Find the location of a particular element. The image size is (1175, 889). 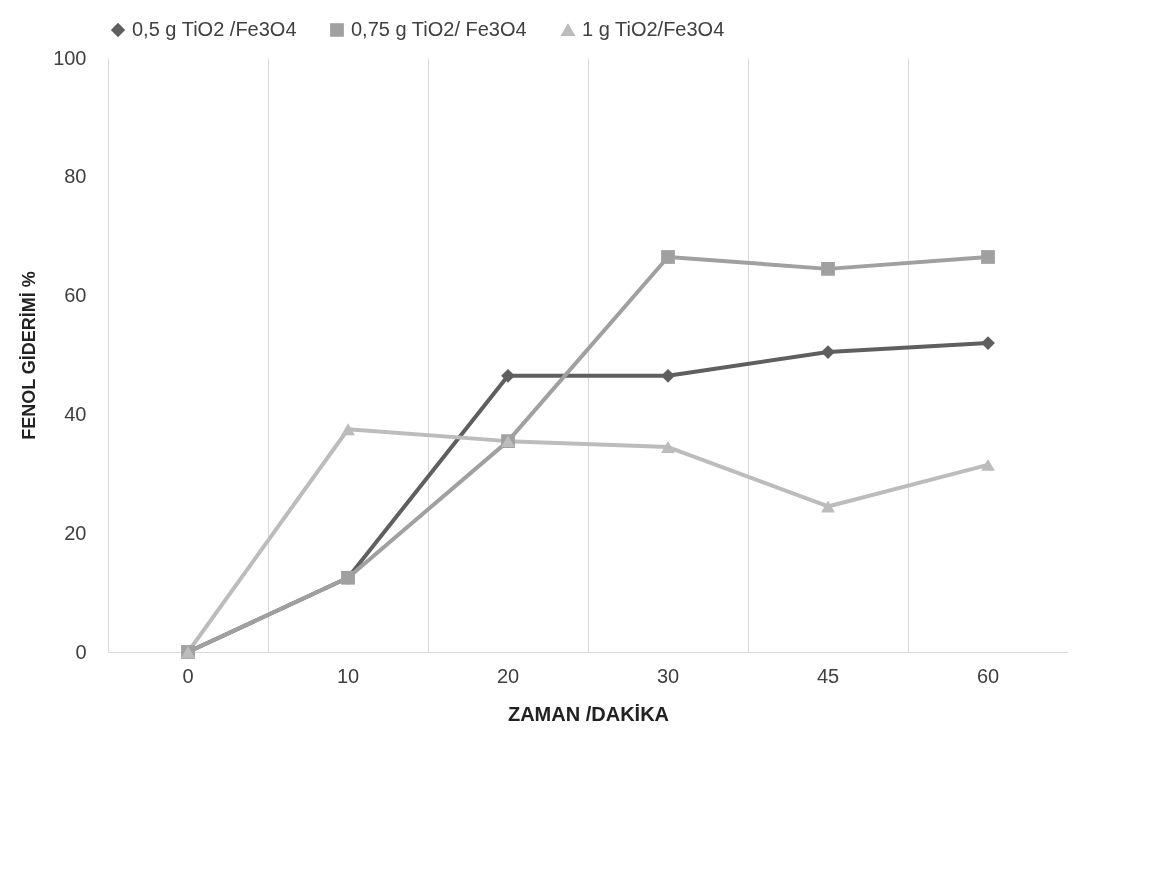

x-tick-label: 30 is located at coordinates (668, 675).